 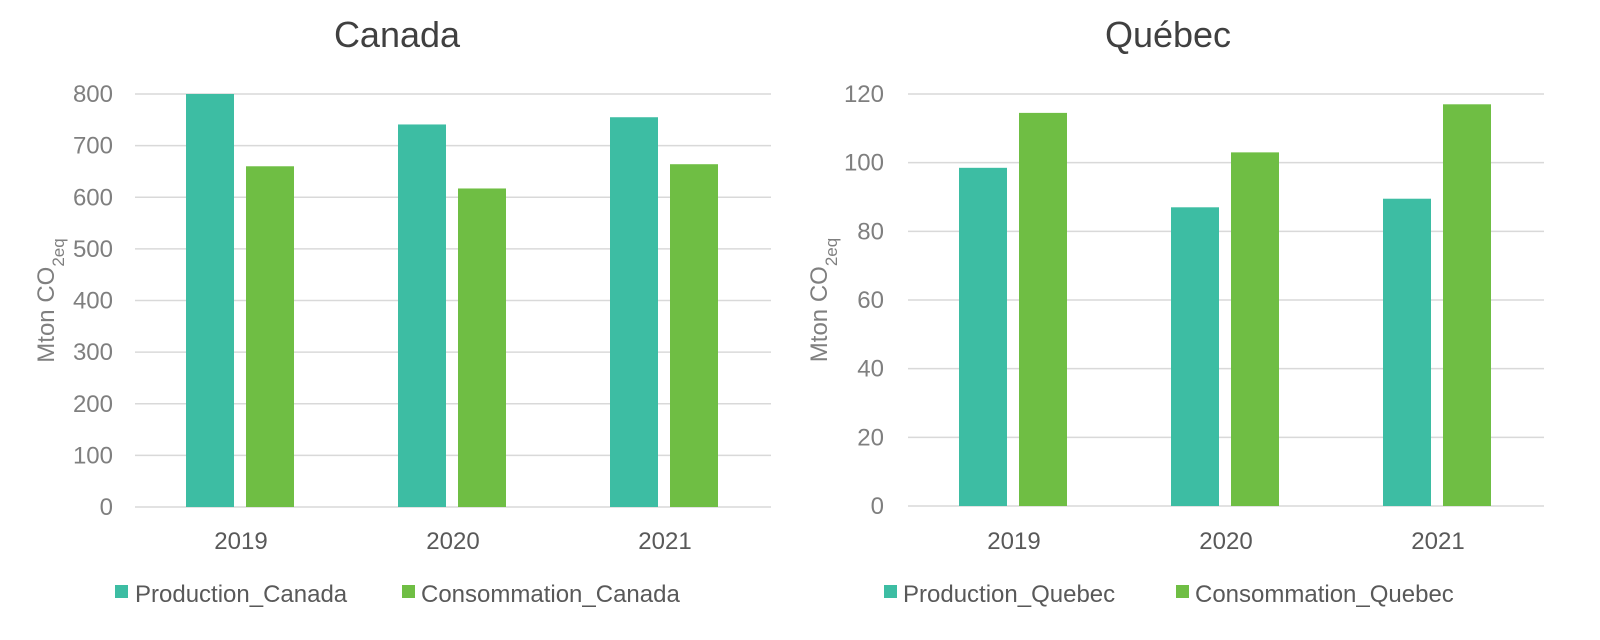 I want to click on bar-Consommation_Canada-2020, so click(x=482, y=347).